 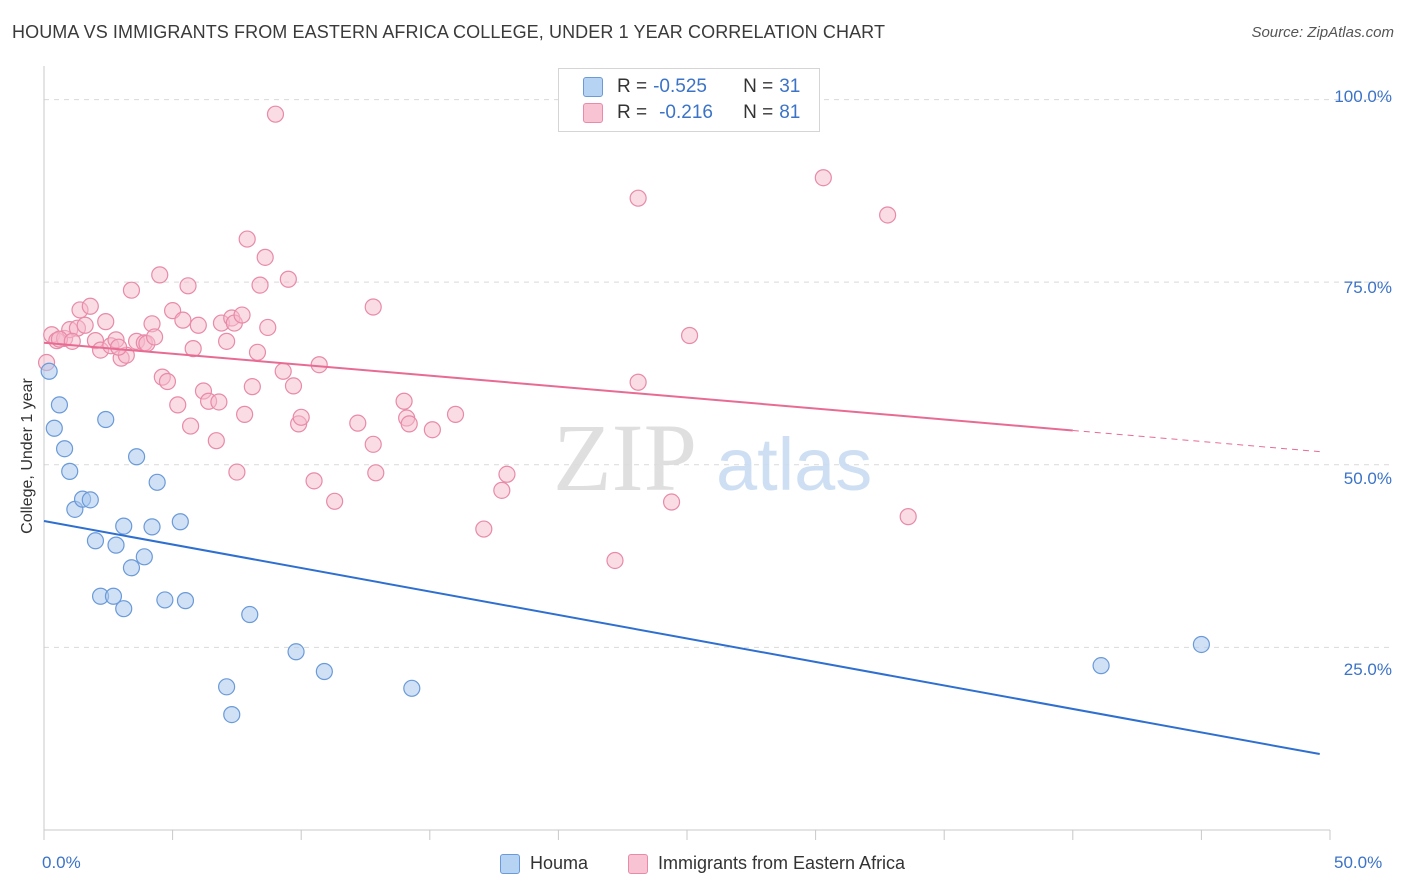 What do you see at coordinates (794, 464) in the screenshot?
I see `watermark-atlas: atlas` at bounding box center [794, 464].